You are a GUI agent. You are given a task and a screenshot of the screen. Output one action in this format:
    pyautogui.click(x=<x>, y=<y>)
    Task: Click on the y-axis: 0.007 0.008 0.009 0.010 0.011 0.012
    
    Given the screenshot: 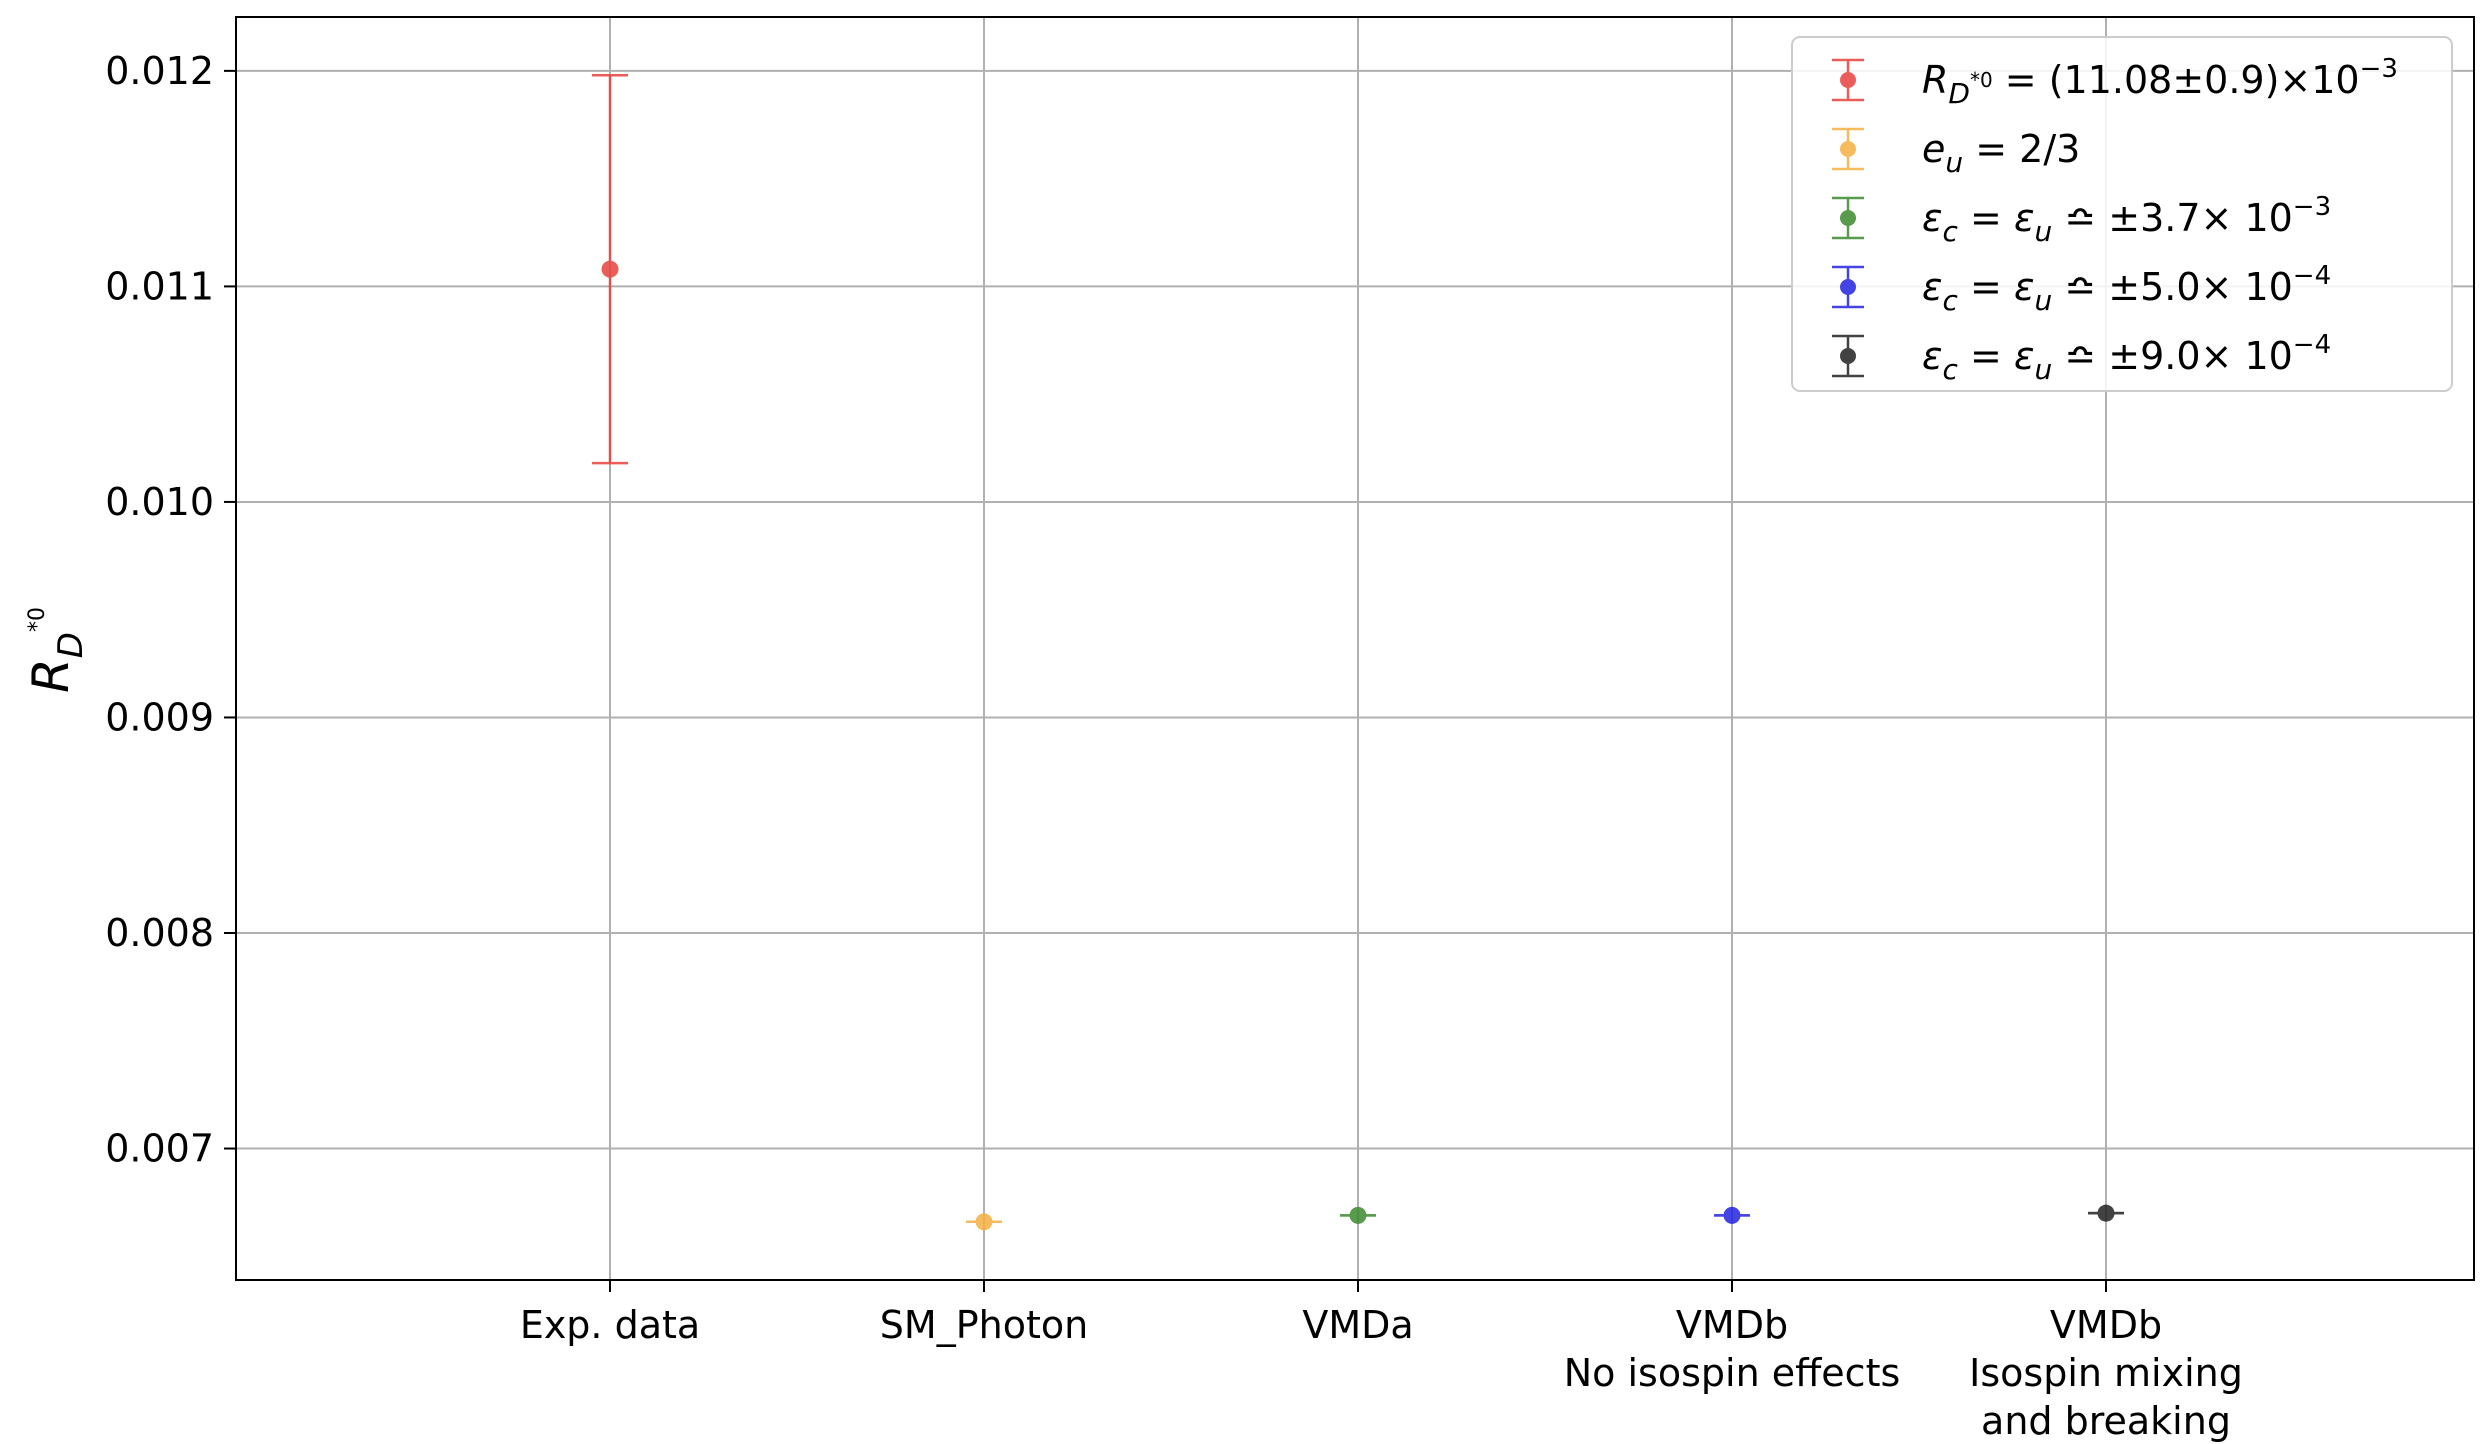 What is the action you would take?
    pyautogui.click(x=170, y=610)
    